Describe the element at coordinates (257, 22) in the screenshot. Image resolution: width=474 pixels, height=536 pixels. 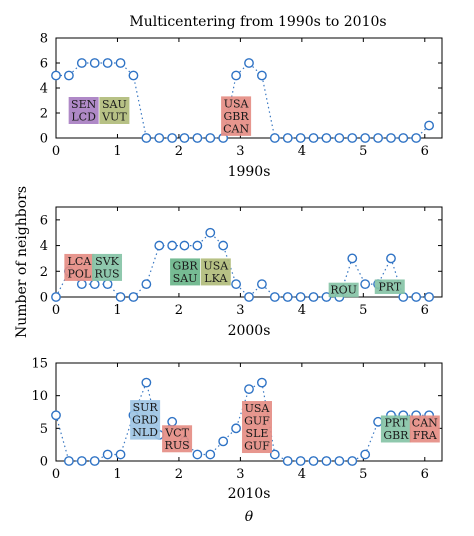
I see `chart-title: Multicentering from 1990s to 2010s` at that location.